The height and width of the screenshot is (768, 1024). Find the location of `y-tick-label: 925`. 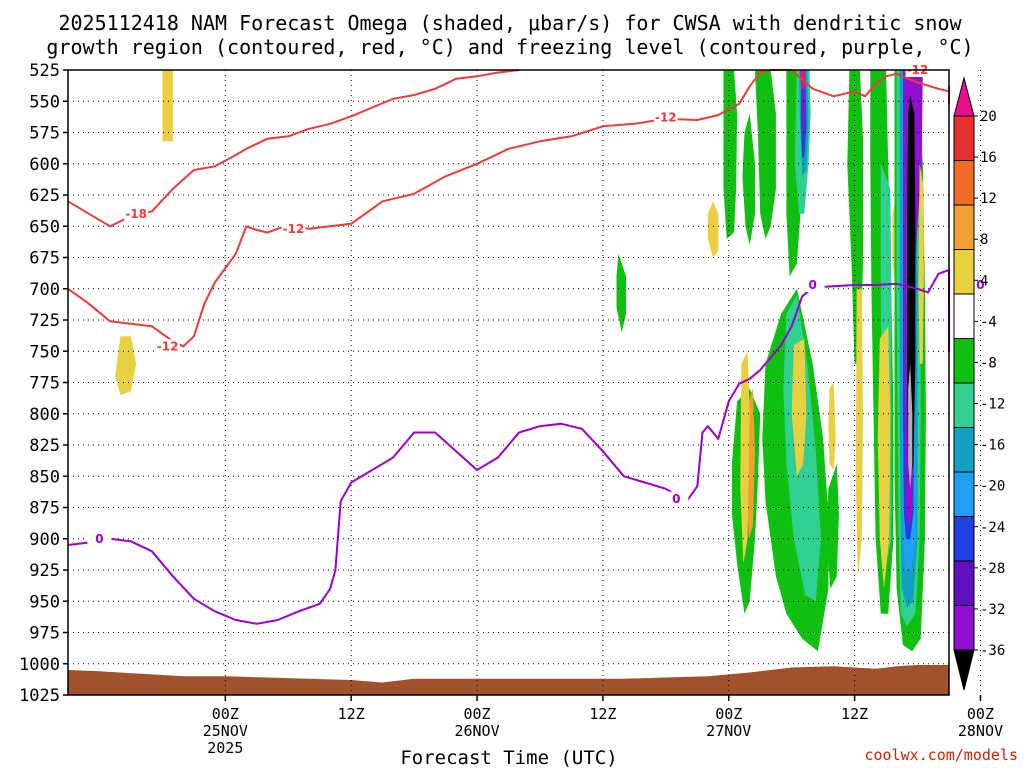

y-tick-label: 925 is located at coordinates (44, 571).